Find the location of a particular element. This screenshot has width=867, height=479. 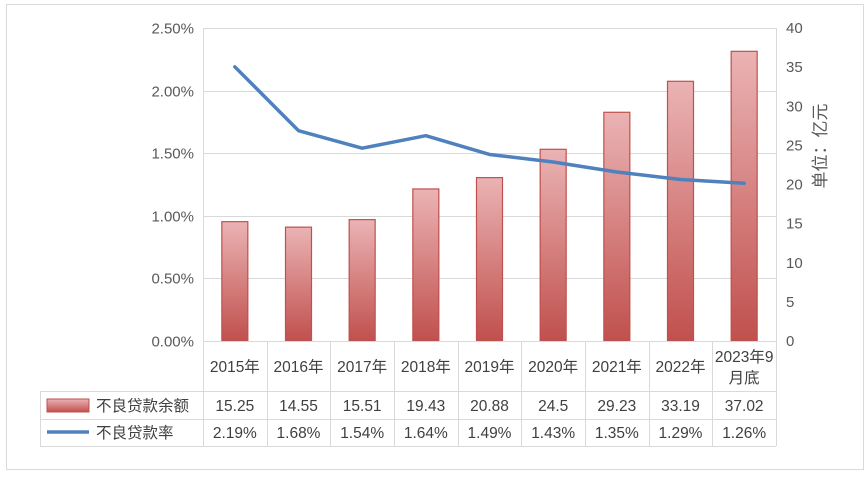

x-category-label: 2023年9 is located at coordinates (744, 357).